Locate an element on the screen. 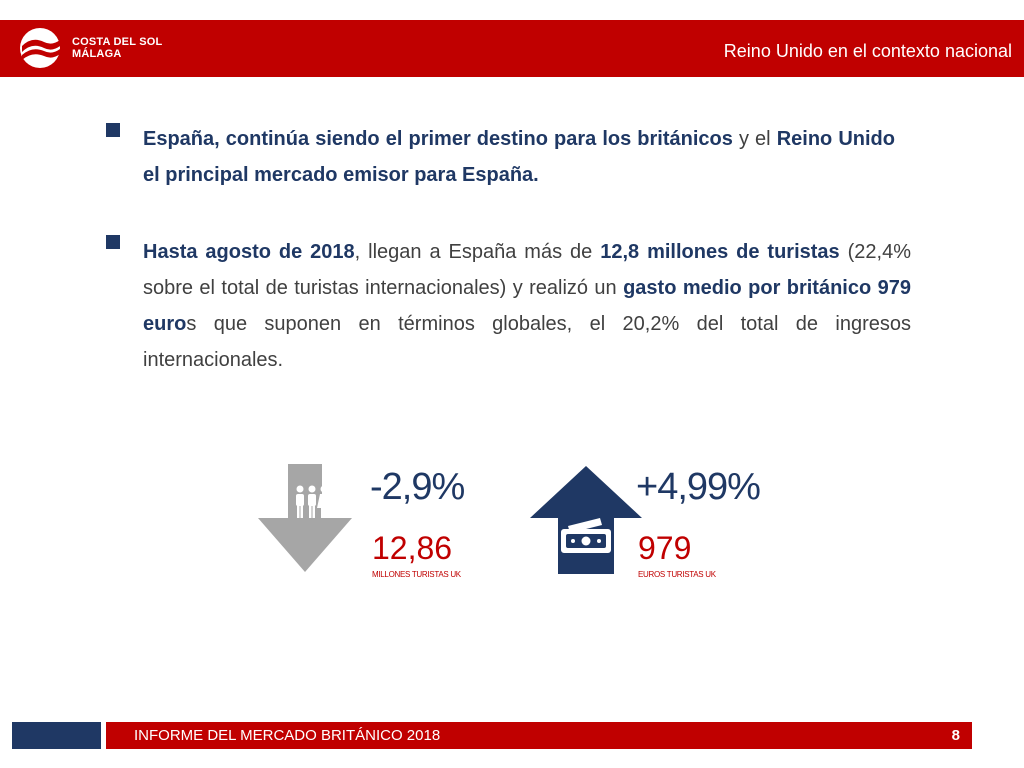 The width and height of the screenshot is (1024, 768). sun-wave-logo-icon is located at coordinates (40, 48).